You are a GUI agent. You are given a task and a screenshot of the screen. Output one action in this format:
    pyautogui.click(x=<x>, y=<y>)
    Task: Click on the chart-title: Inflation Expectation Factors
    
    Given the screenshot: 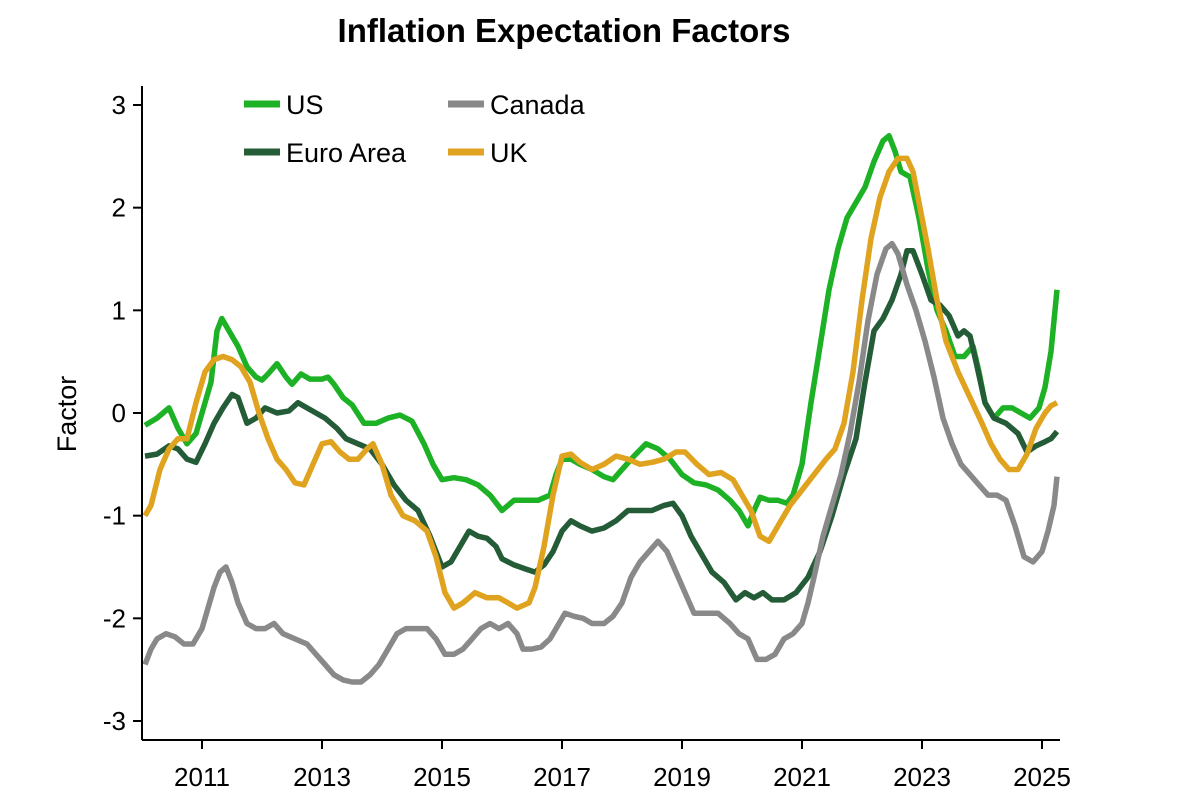 What is the action you would take?
    pyautogui.click(x=564, y=30)
    